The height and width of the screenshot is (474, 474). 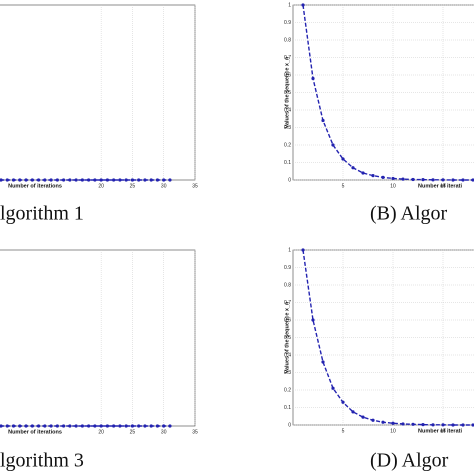 I want to click on x-tick-label: 15, so click(x=443, y=431).